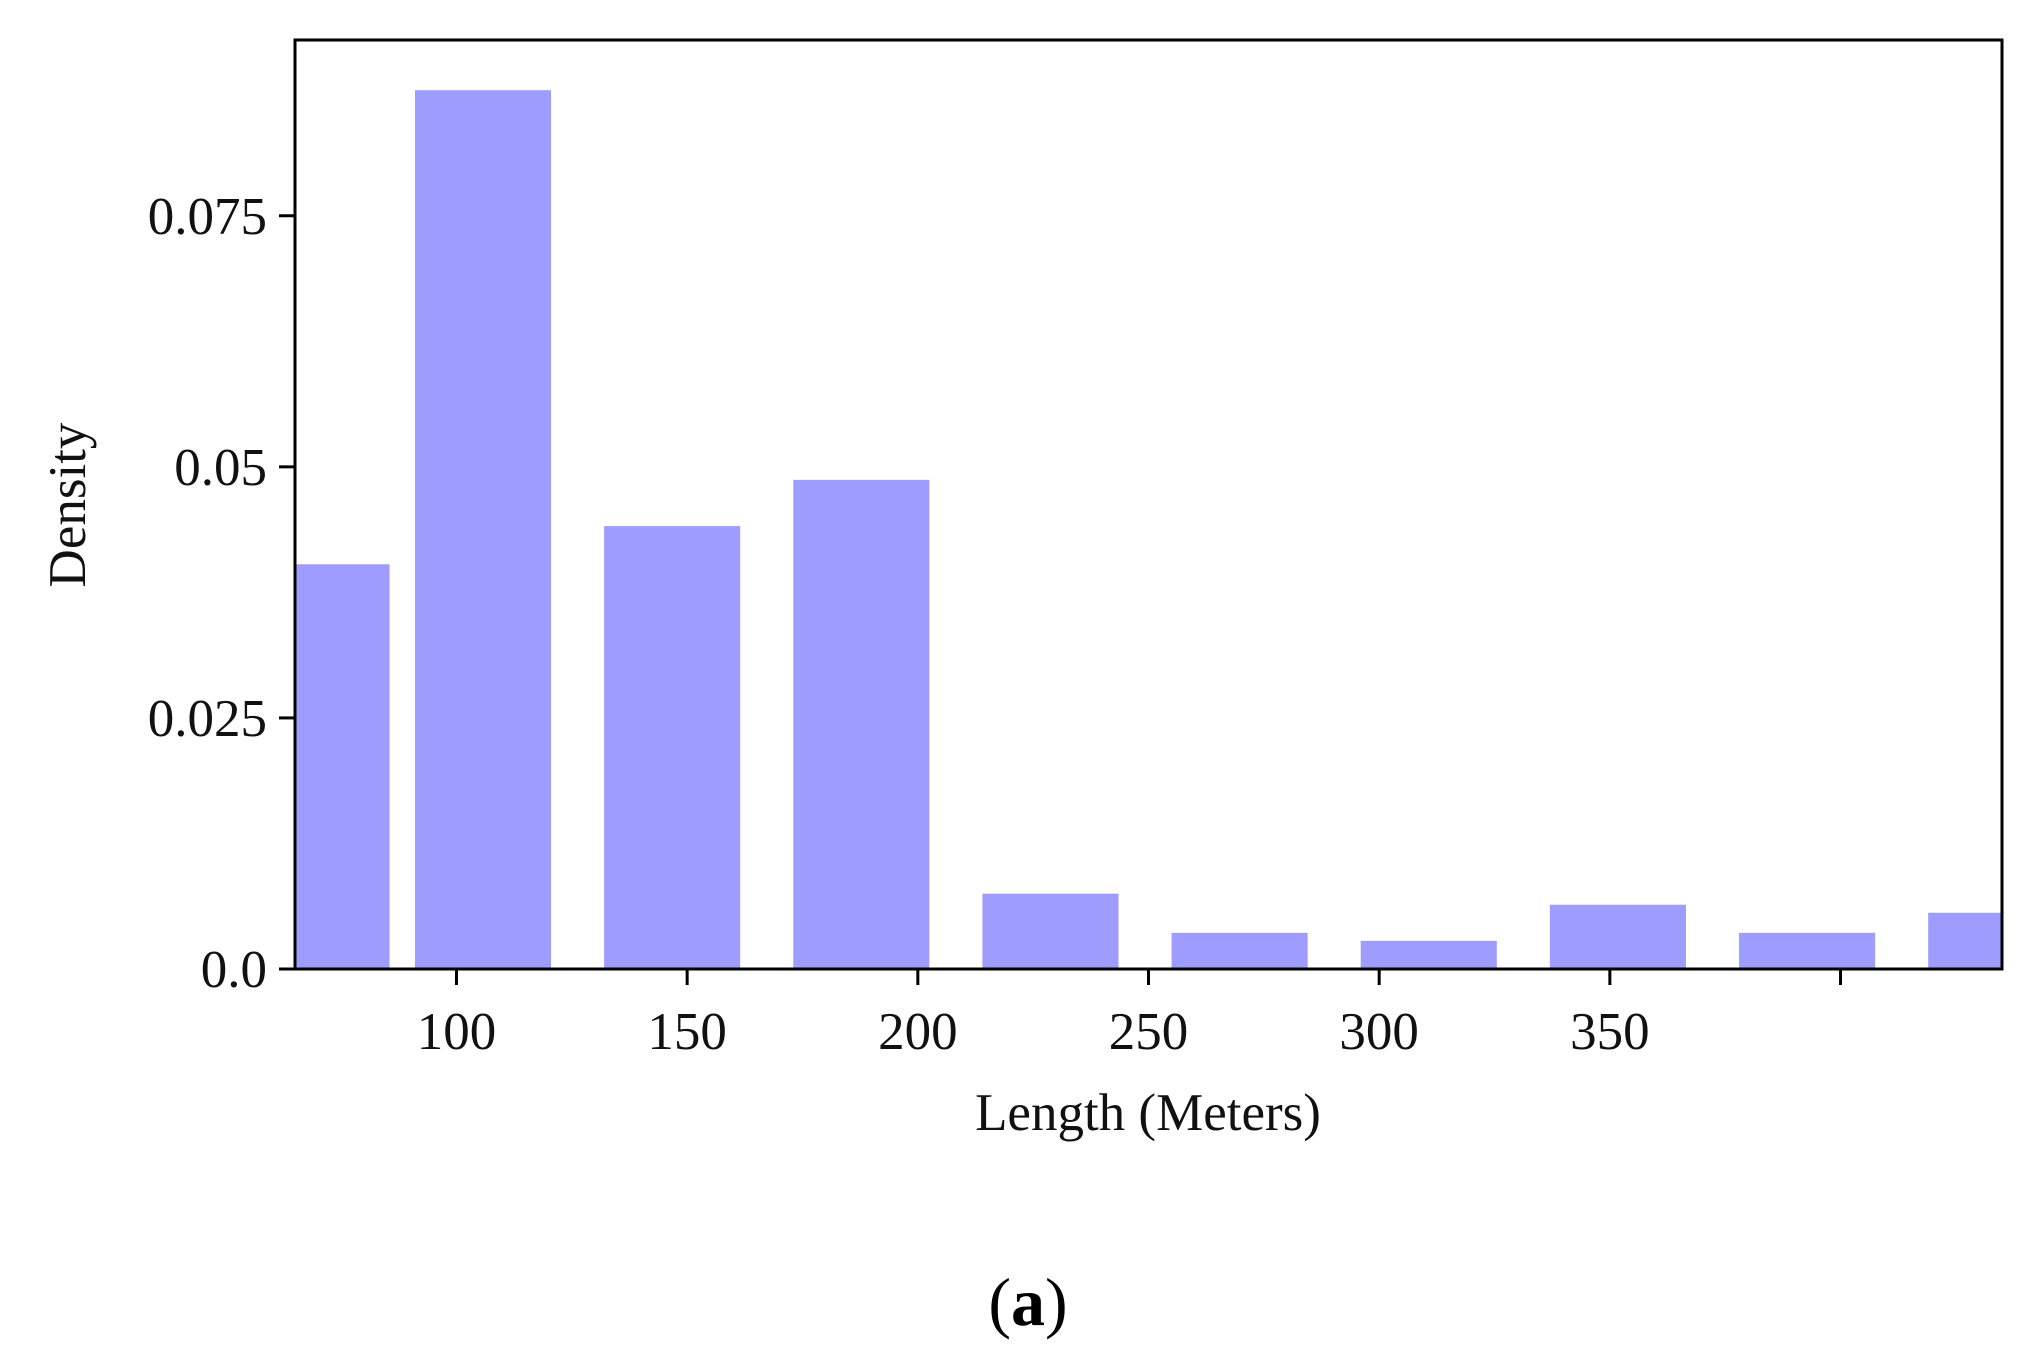  I want to click on x-tick-label: 250, so click(1149, 1032).